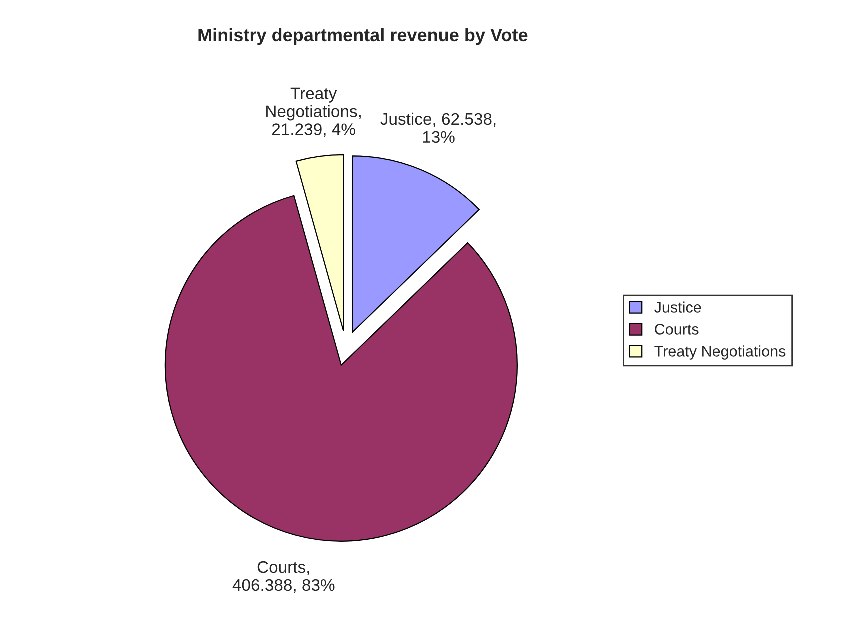 Image resolution: width=844 pixels, height=630 pixels. I want to click on chart-title: Ministry departmental revenue by Vote, so click(363, 37).